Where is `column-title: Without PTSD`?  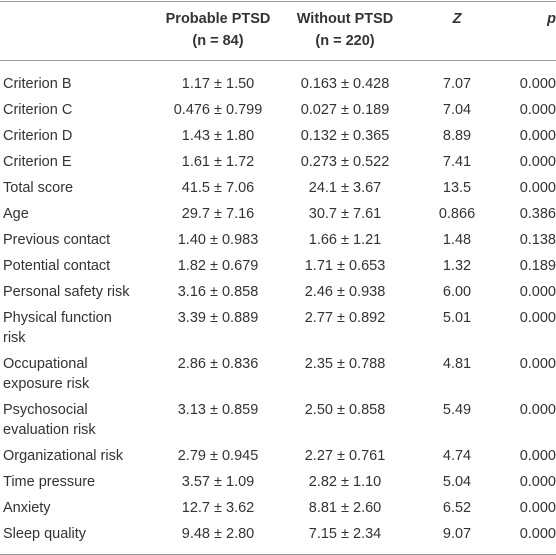 column-title: Without PTSD is located at coordinates (345, 19).